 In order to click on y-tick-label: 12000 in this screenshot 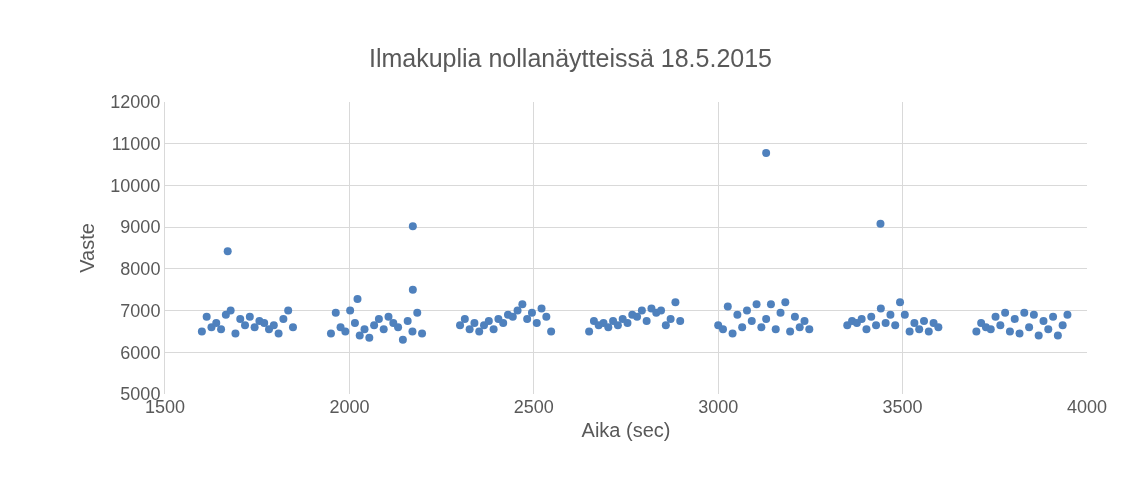, I will do `click(135, 102)`.